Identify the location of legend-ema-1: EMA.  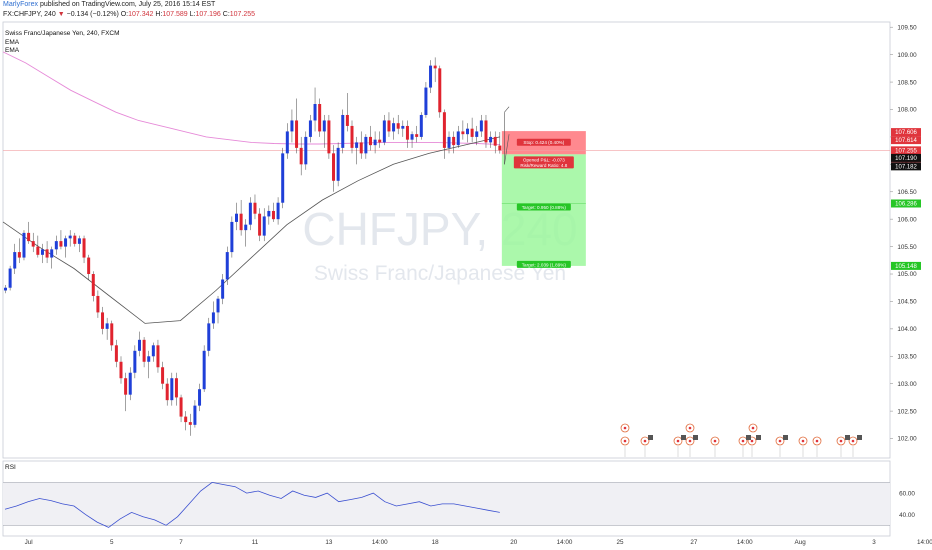
(12, 42).